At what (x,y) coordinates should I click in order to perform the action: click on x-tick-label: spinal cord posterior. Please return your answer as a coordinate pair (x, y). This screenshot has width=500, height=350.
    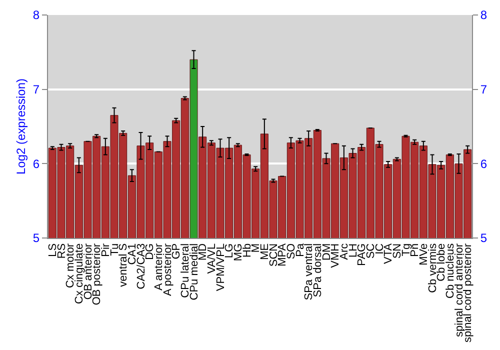
    Looking at the image, I should click on (468, 292).